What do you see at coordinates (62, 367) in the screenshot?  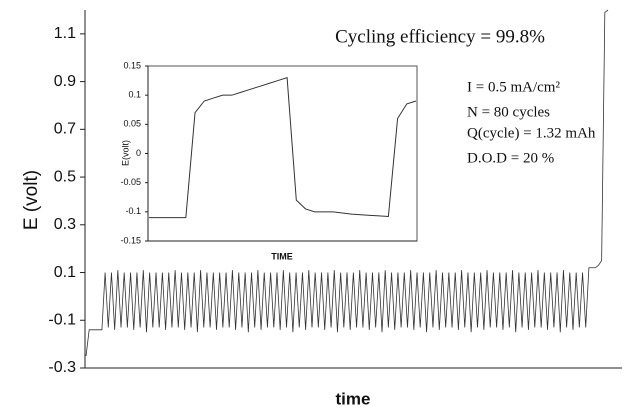 I see `y-tick-label: -0.3` at bounding box center [62, 367].